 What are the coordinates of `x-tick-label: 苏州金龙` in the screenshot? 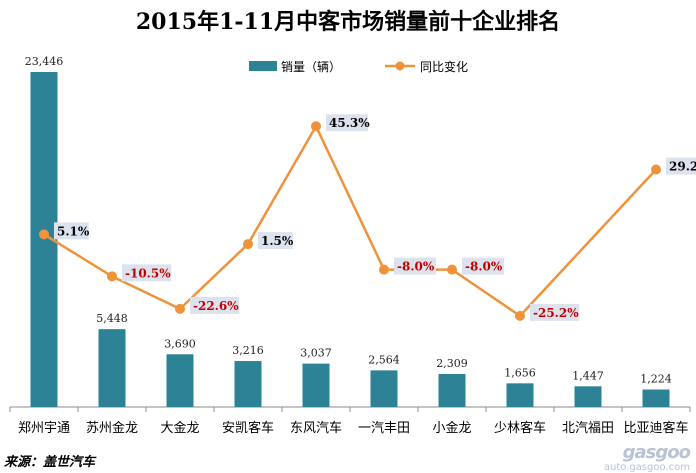 It's located at (112, 428).